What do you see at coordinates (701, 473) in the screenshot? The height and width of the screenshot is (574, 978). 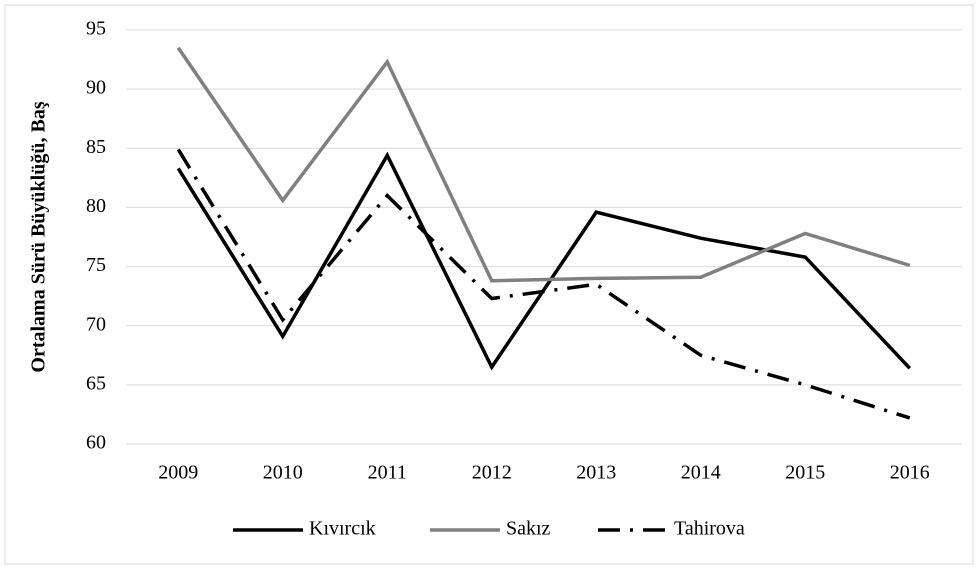 I see `x-tick-label: 2014` at bounding box center [701, 473].